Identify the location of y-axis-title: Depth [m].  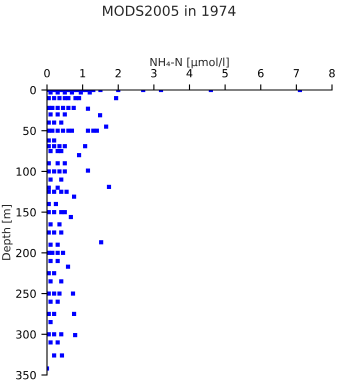
(7, 232).